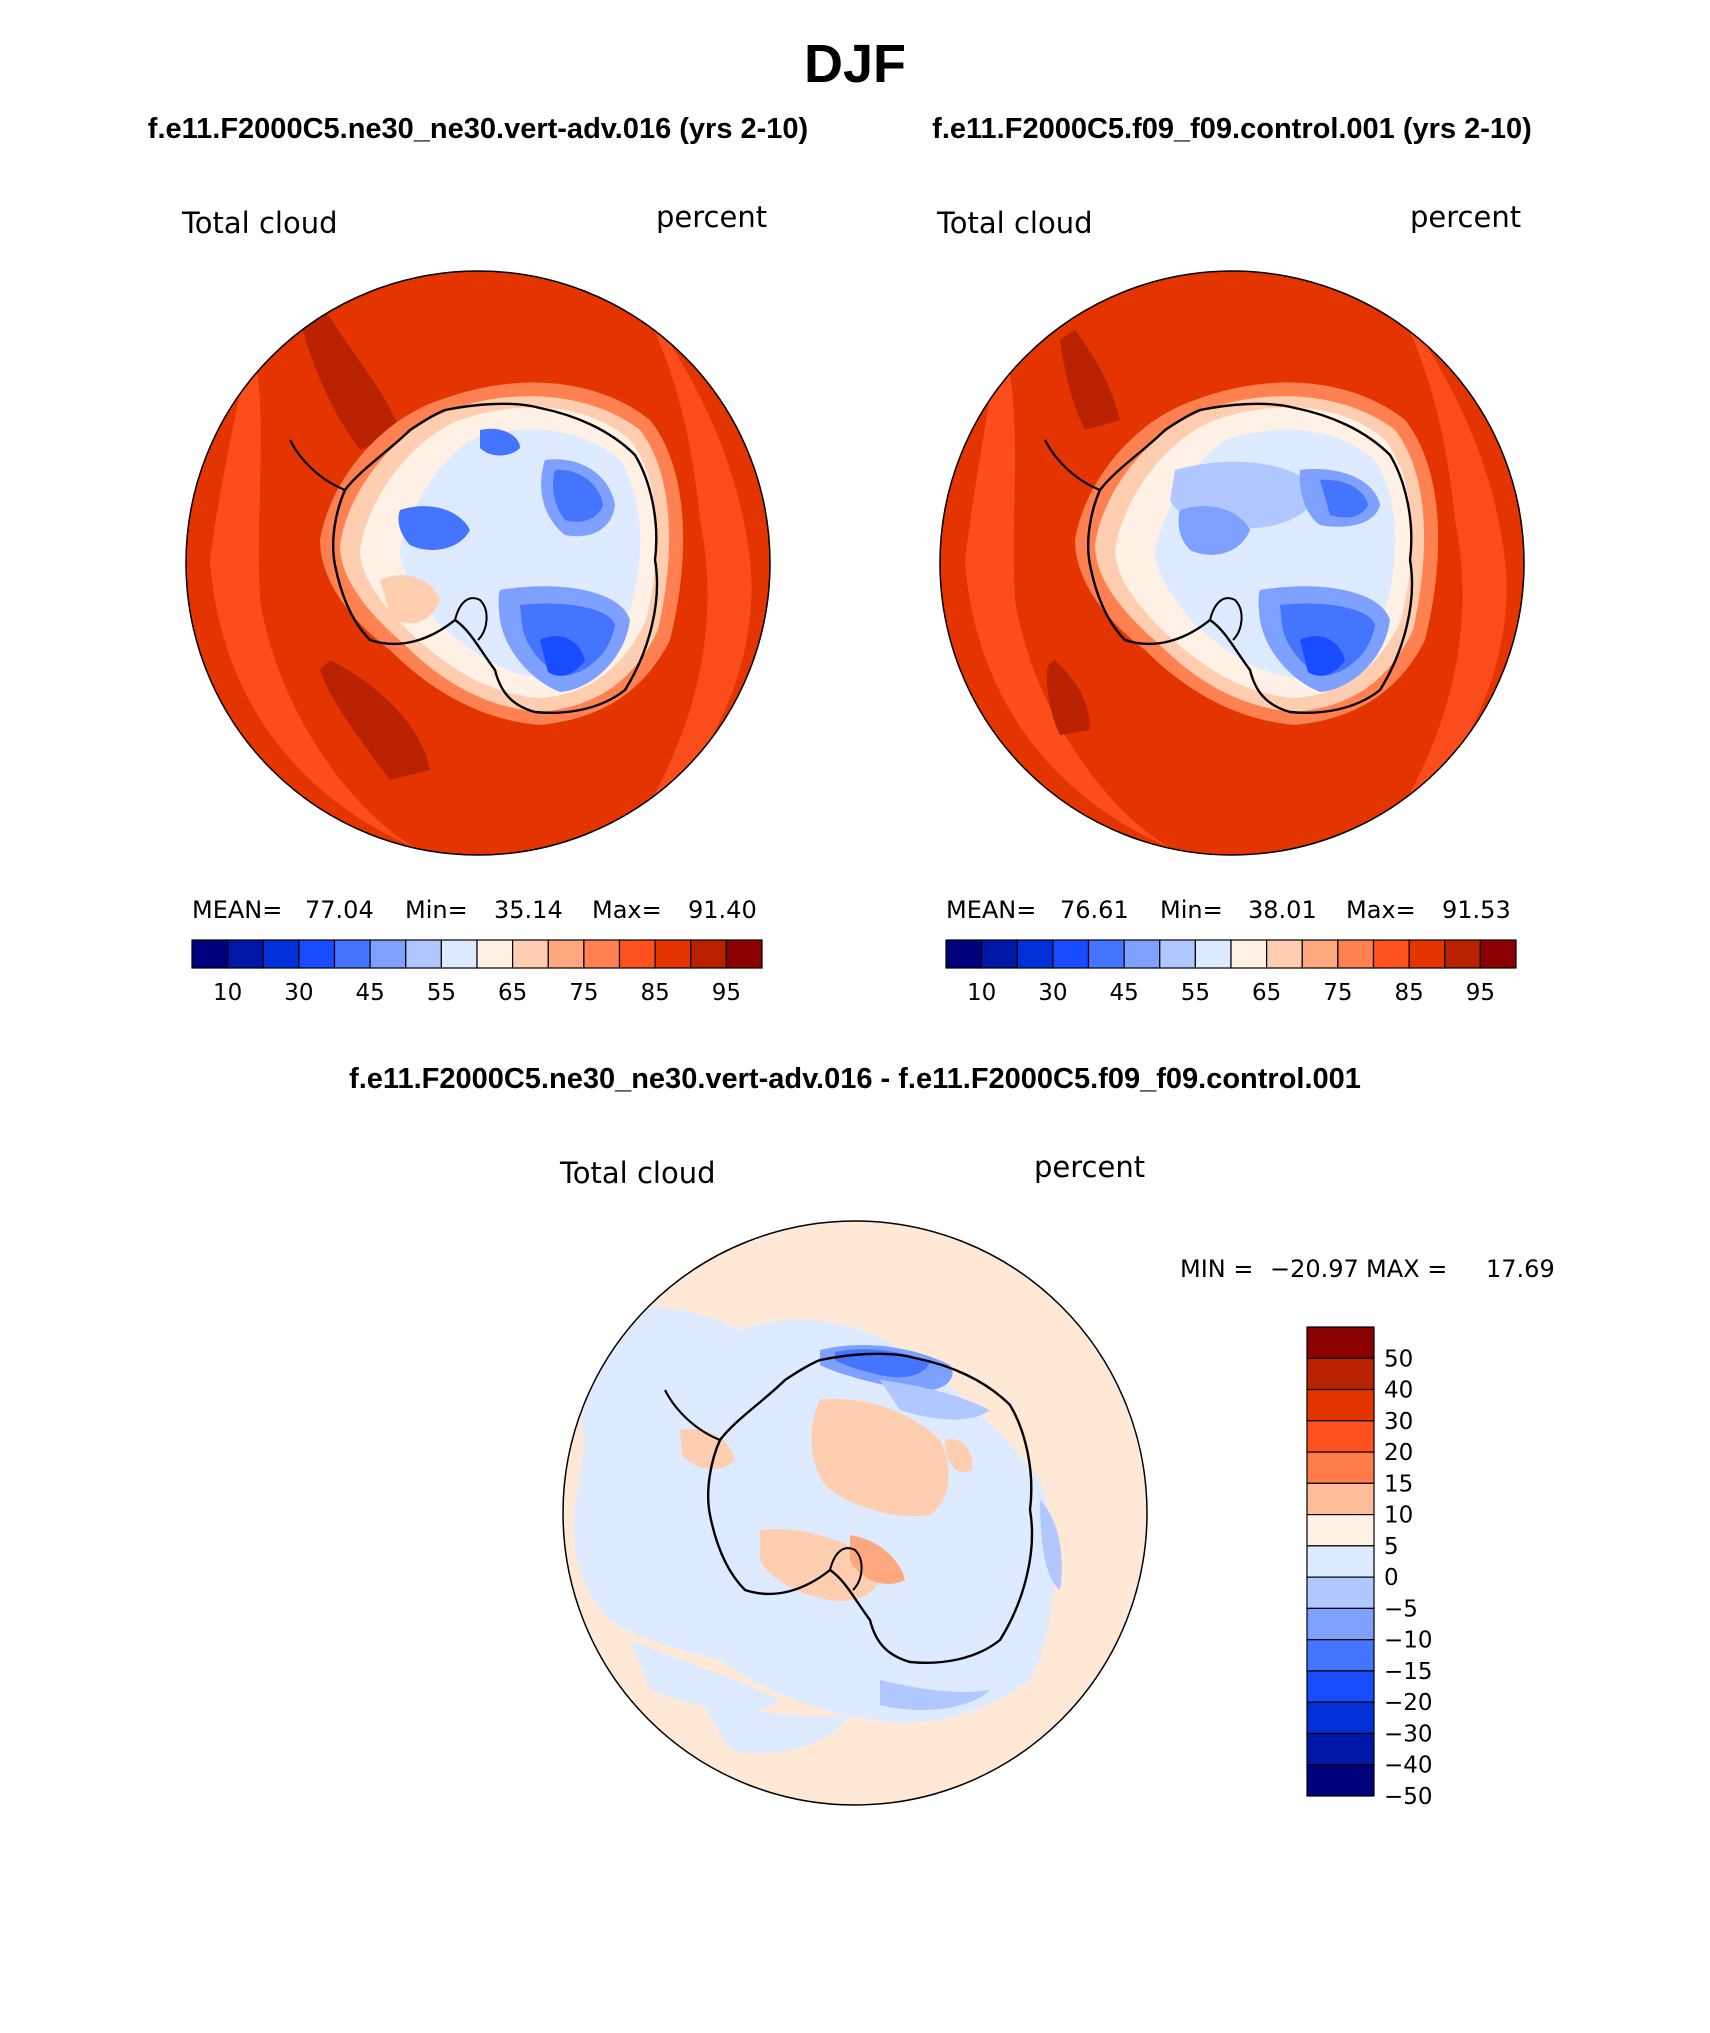 The height and width of the screenshot is (2033, 1710). What do you see at coordinates (528, 910) in the screenshot?
I see `stat-min-value: 35.14` at bounding box center [528, 910].